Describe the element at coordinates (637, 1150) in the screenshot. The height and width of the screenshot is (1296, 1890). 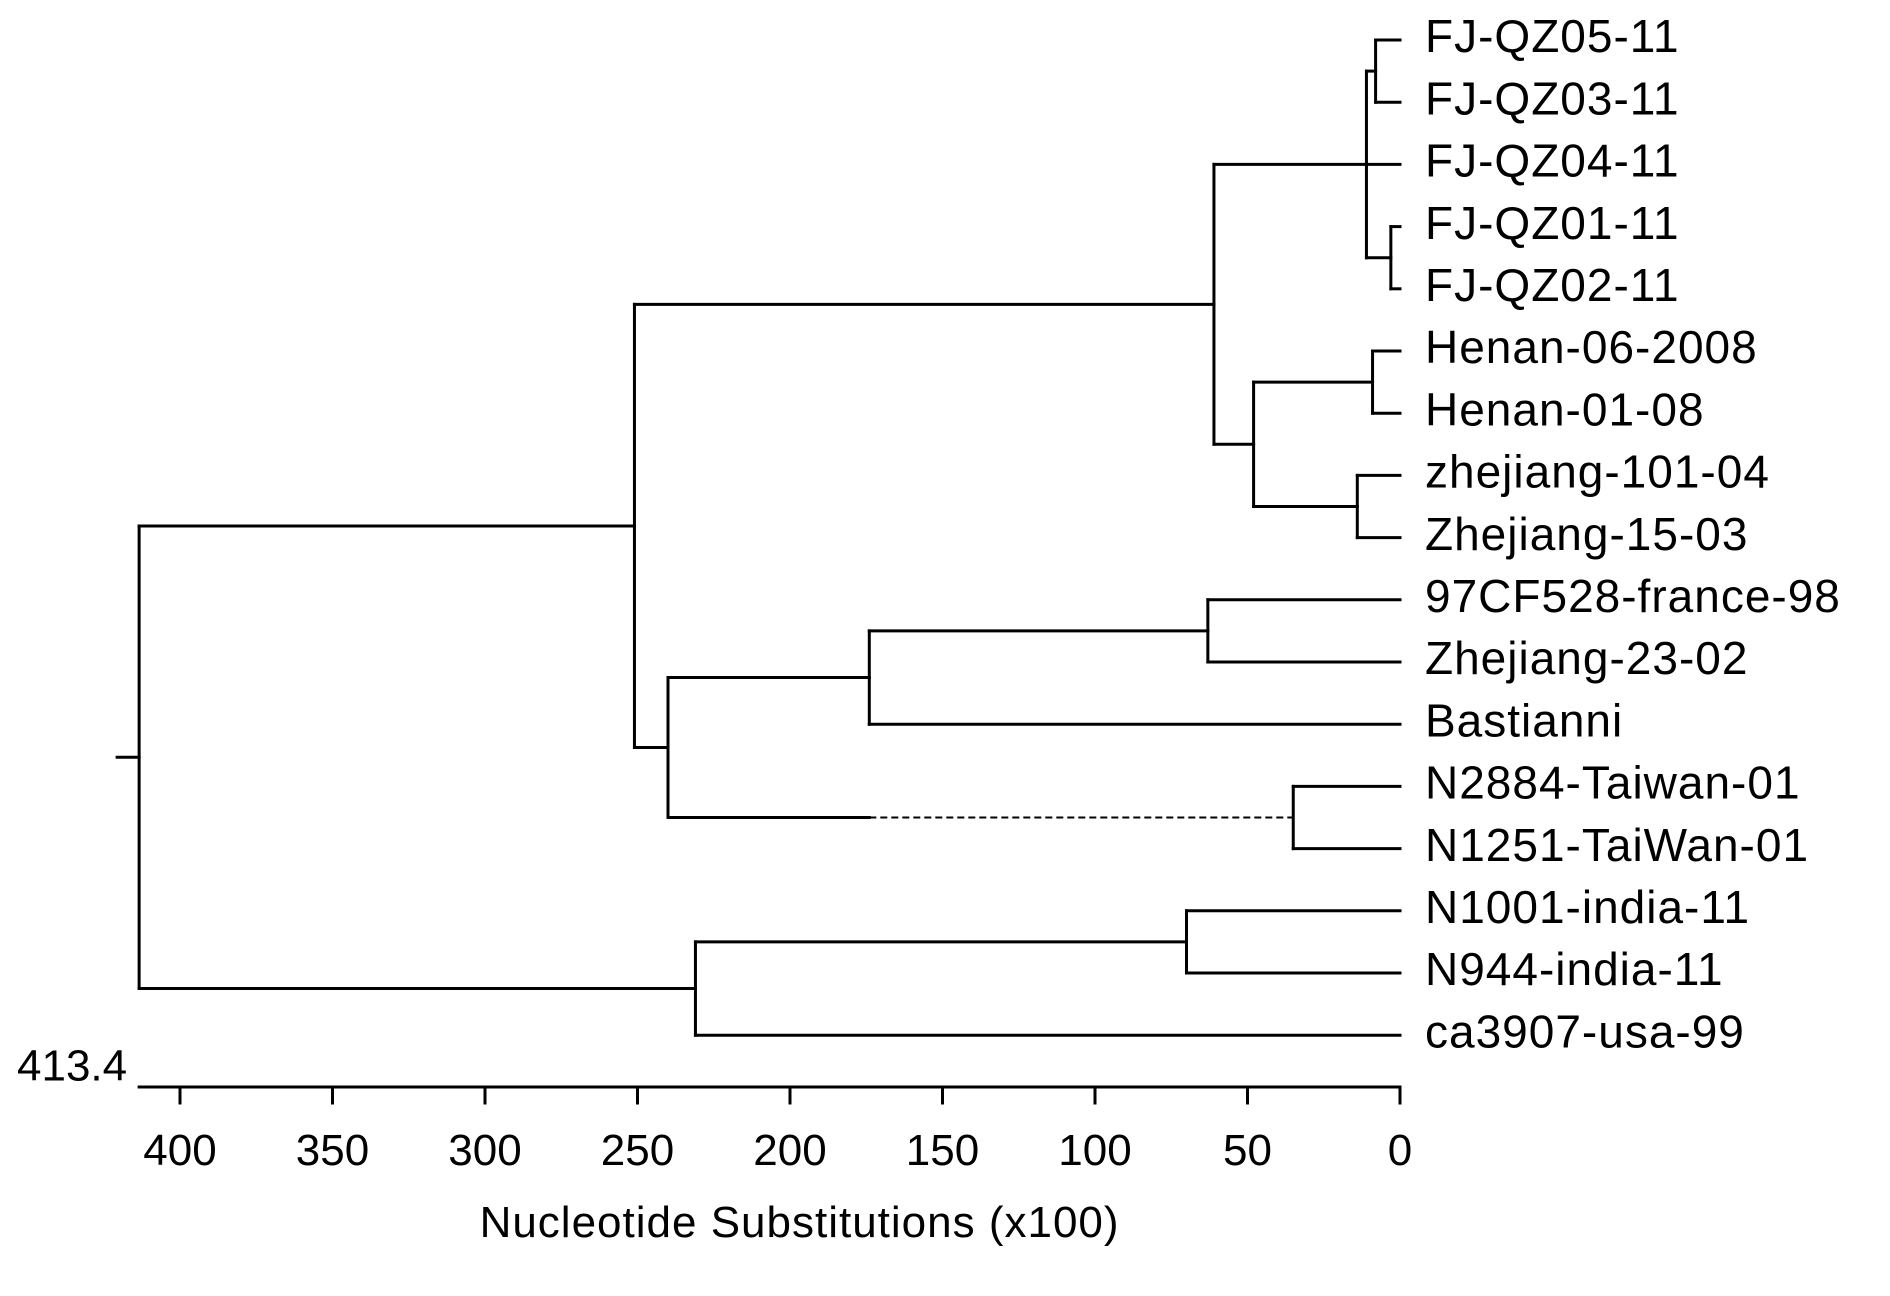
I see `axis-tick-label: 250` at that location.